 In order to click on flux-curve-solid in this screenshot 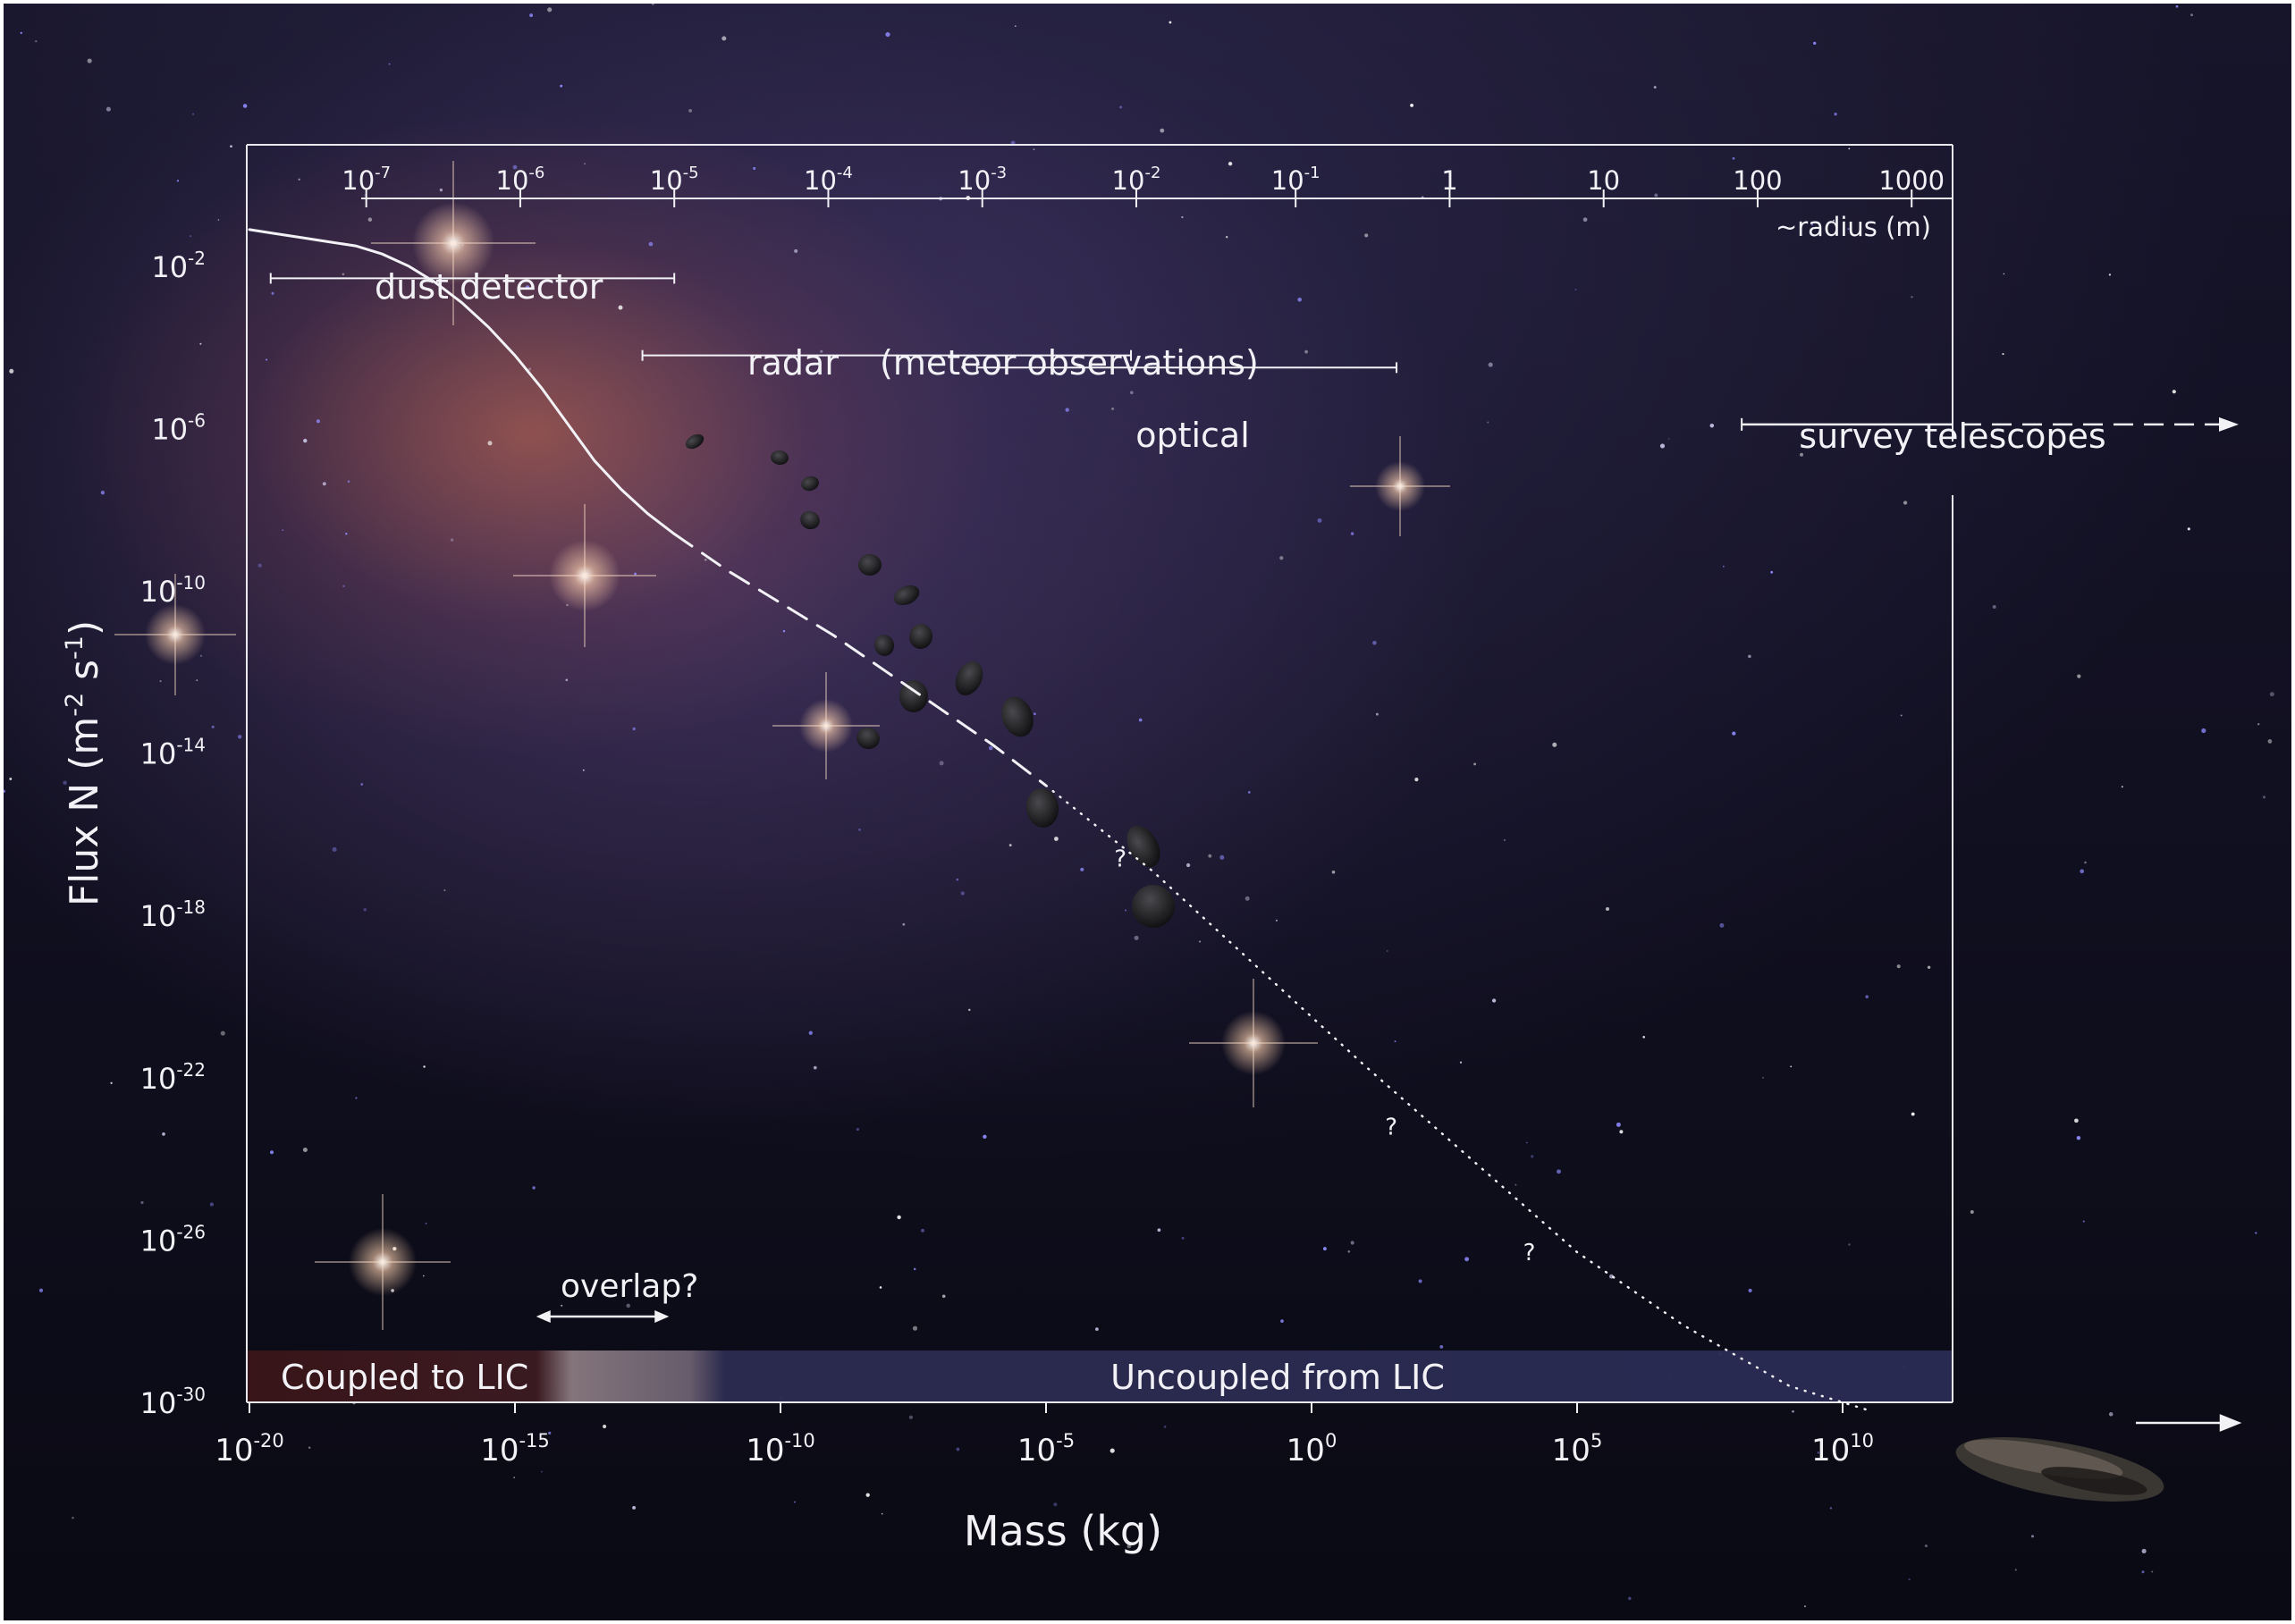, I will do `click(462, 382)`.